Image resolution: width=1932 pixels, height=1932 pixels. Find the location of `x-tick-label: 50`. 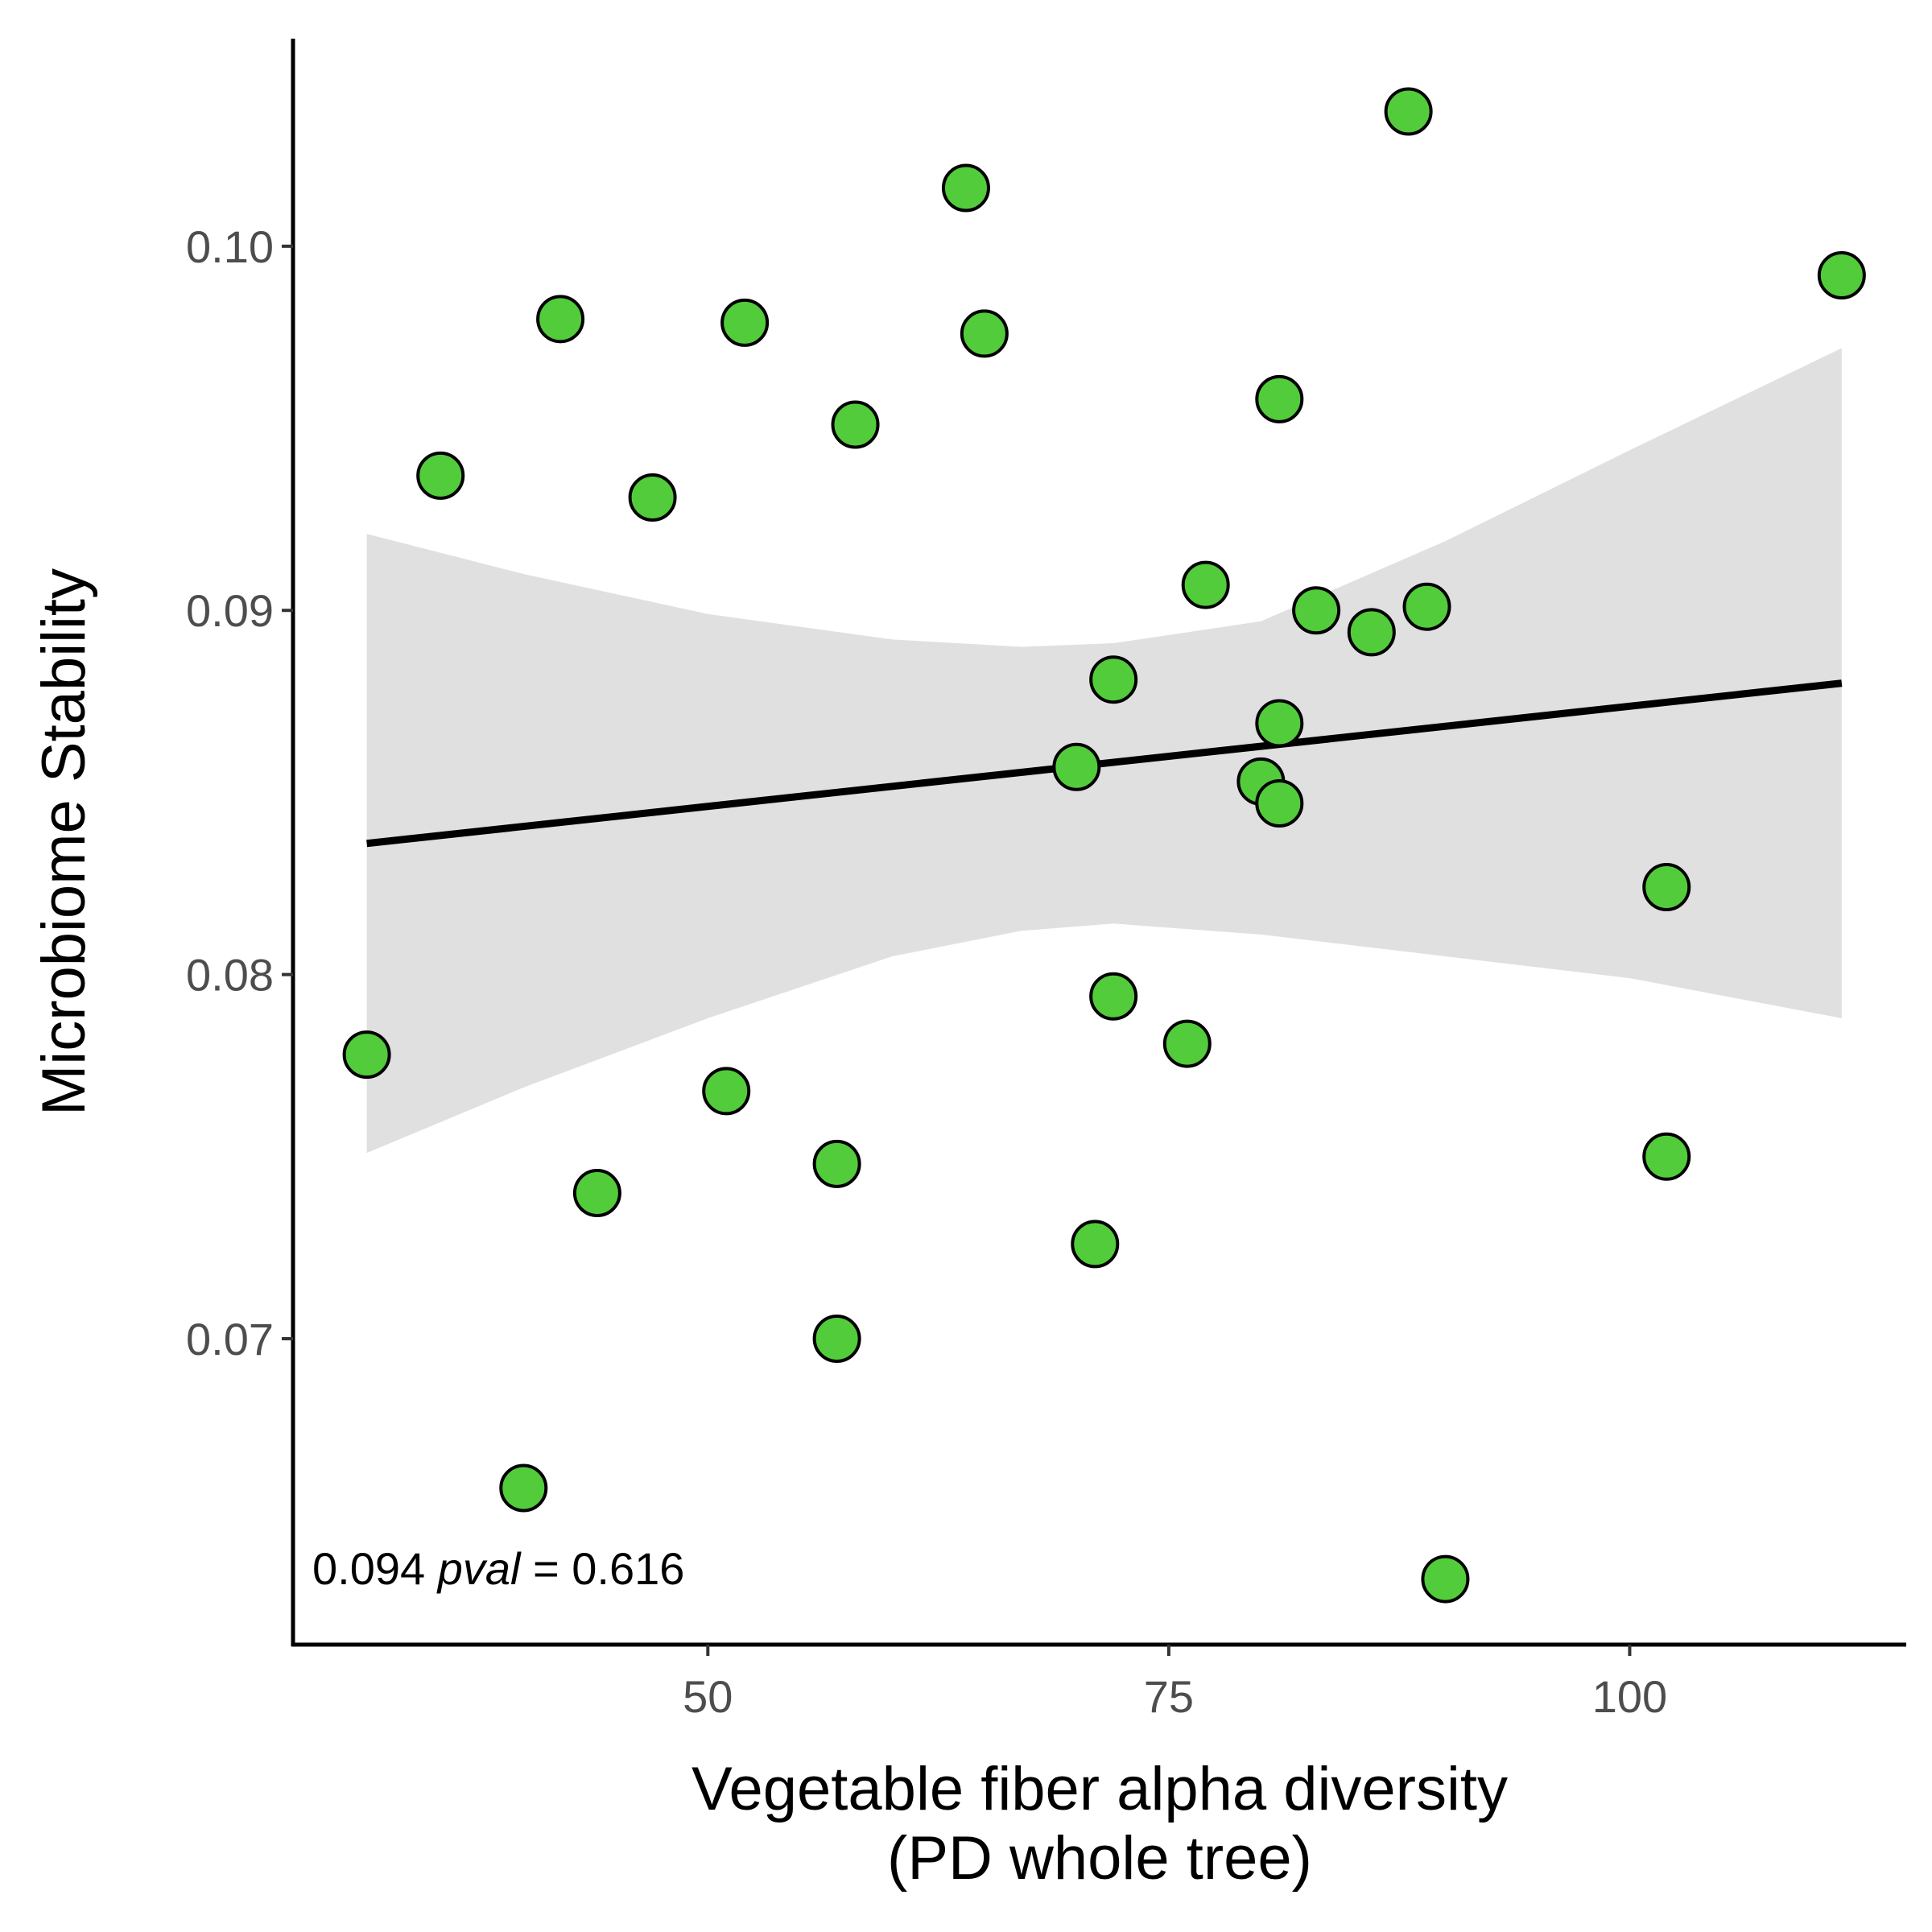

x-tick-label: 50 is located at coordinates (708, 1696).